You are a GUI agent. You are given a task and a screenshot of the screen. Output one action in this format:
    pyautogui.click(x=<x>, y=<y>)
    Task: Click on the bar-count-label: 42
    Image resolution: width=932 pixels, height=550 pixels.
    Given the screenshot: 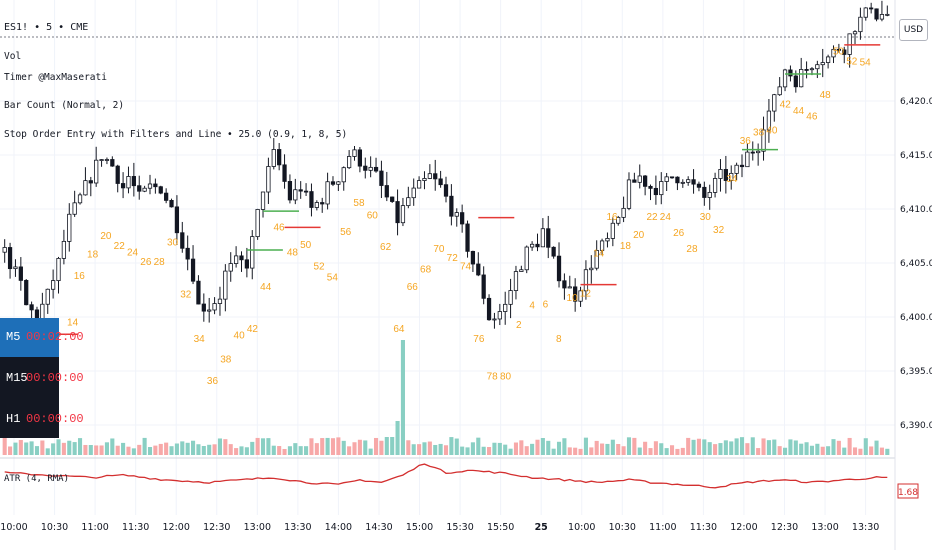 What is the action you would take?
    pyautogui.click(x=253, y=329)
    